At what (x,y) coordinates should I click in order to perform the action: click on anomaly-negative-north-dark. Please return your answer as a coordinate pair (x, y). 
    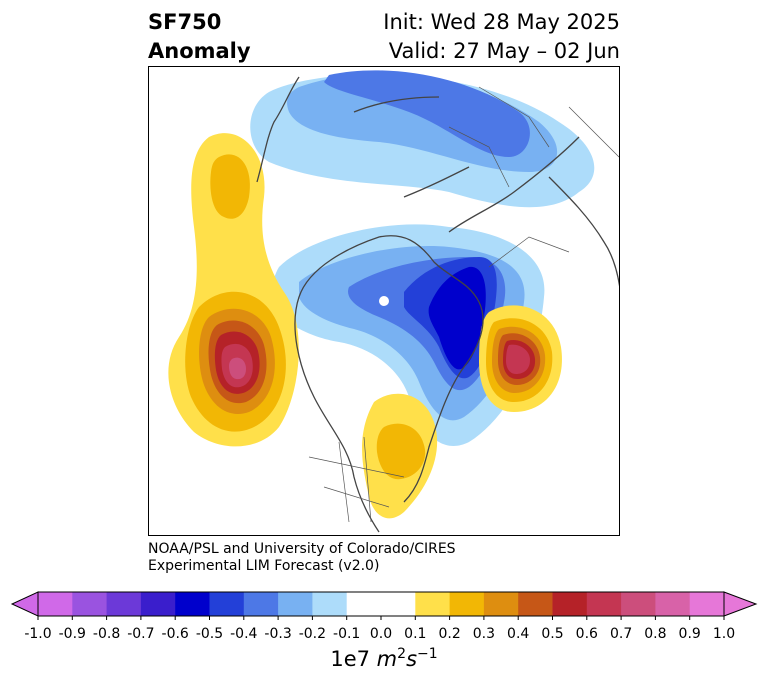
    Looking at the image, I should click on (427, 113).